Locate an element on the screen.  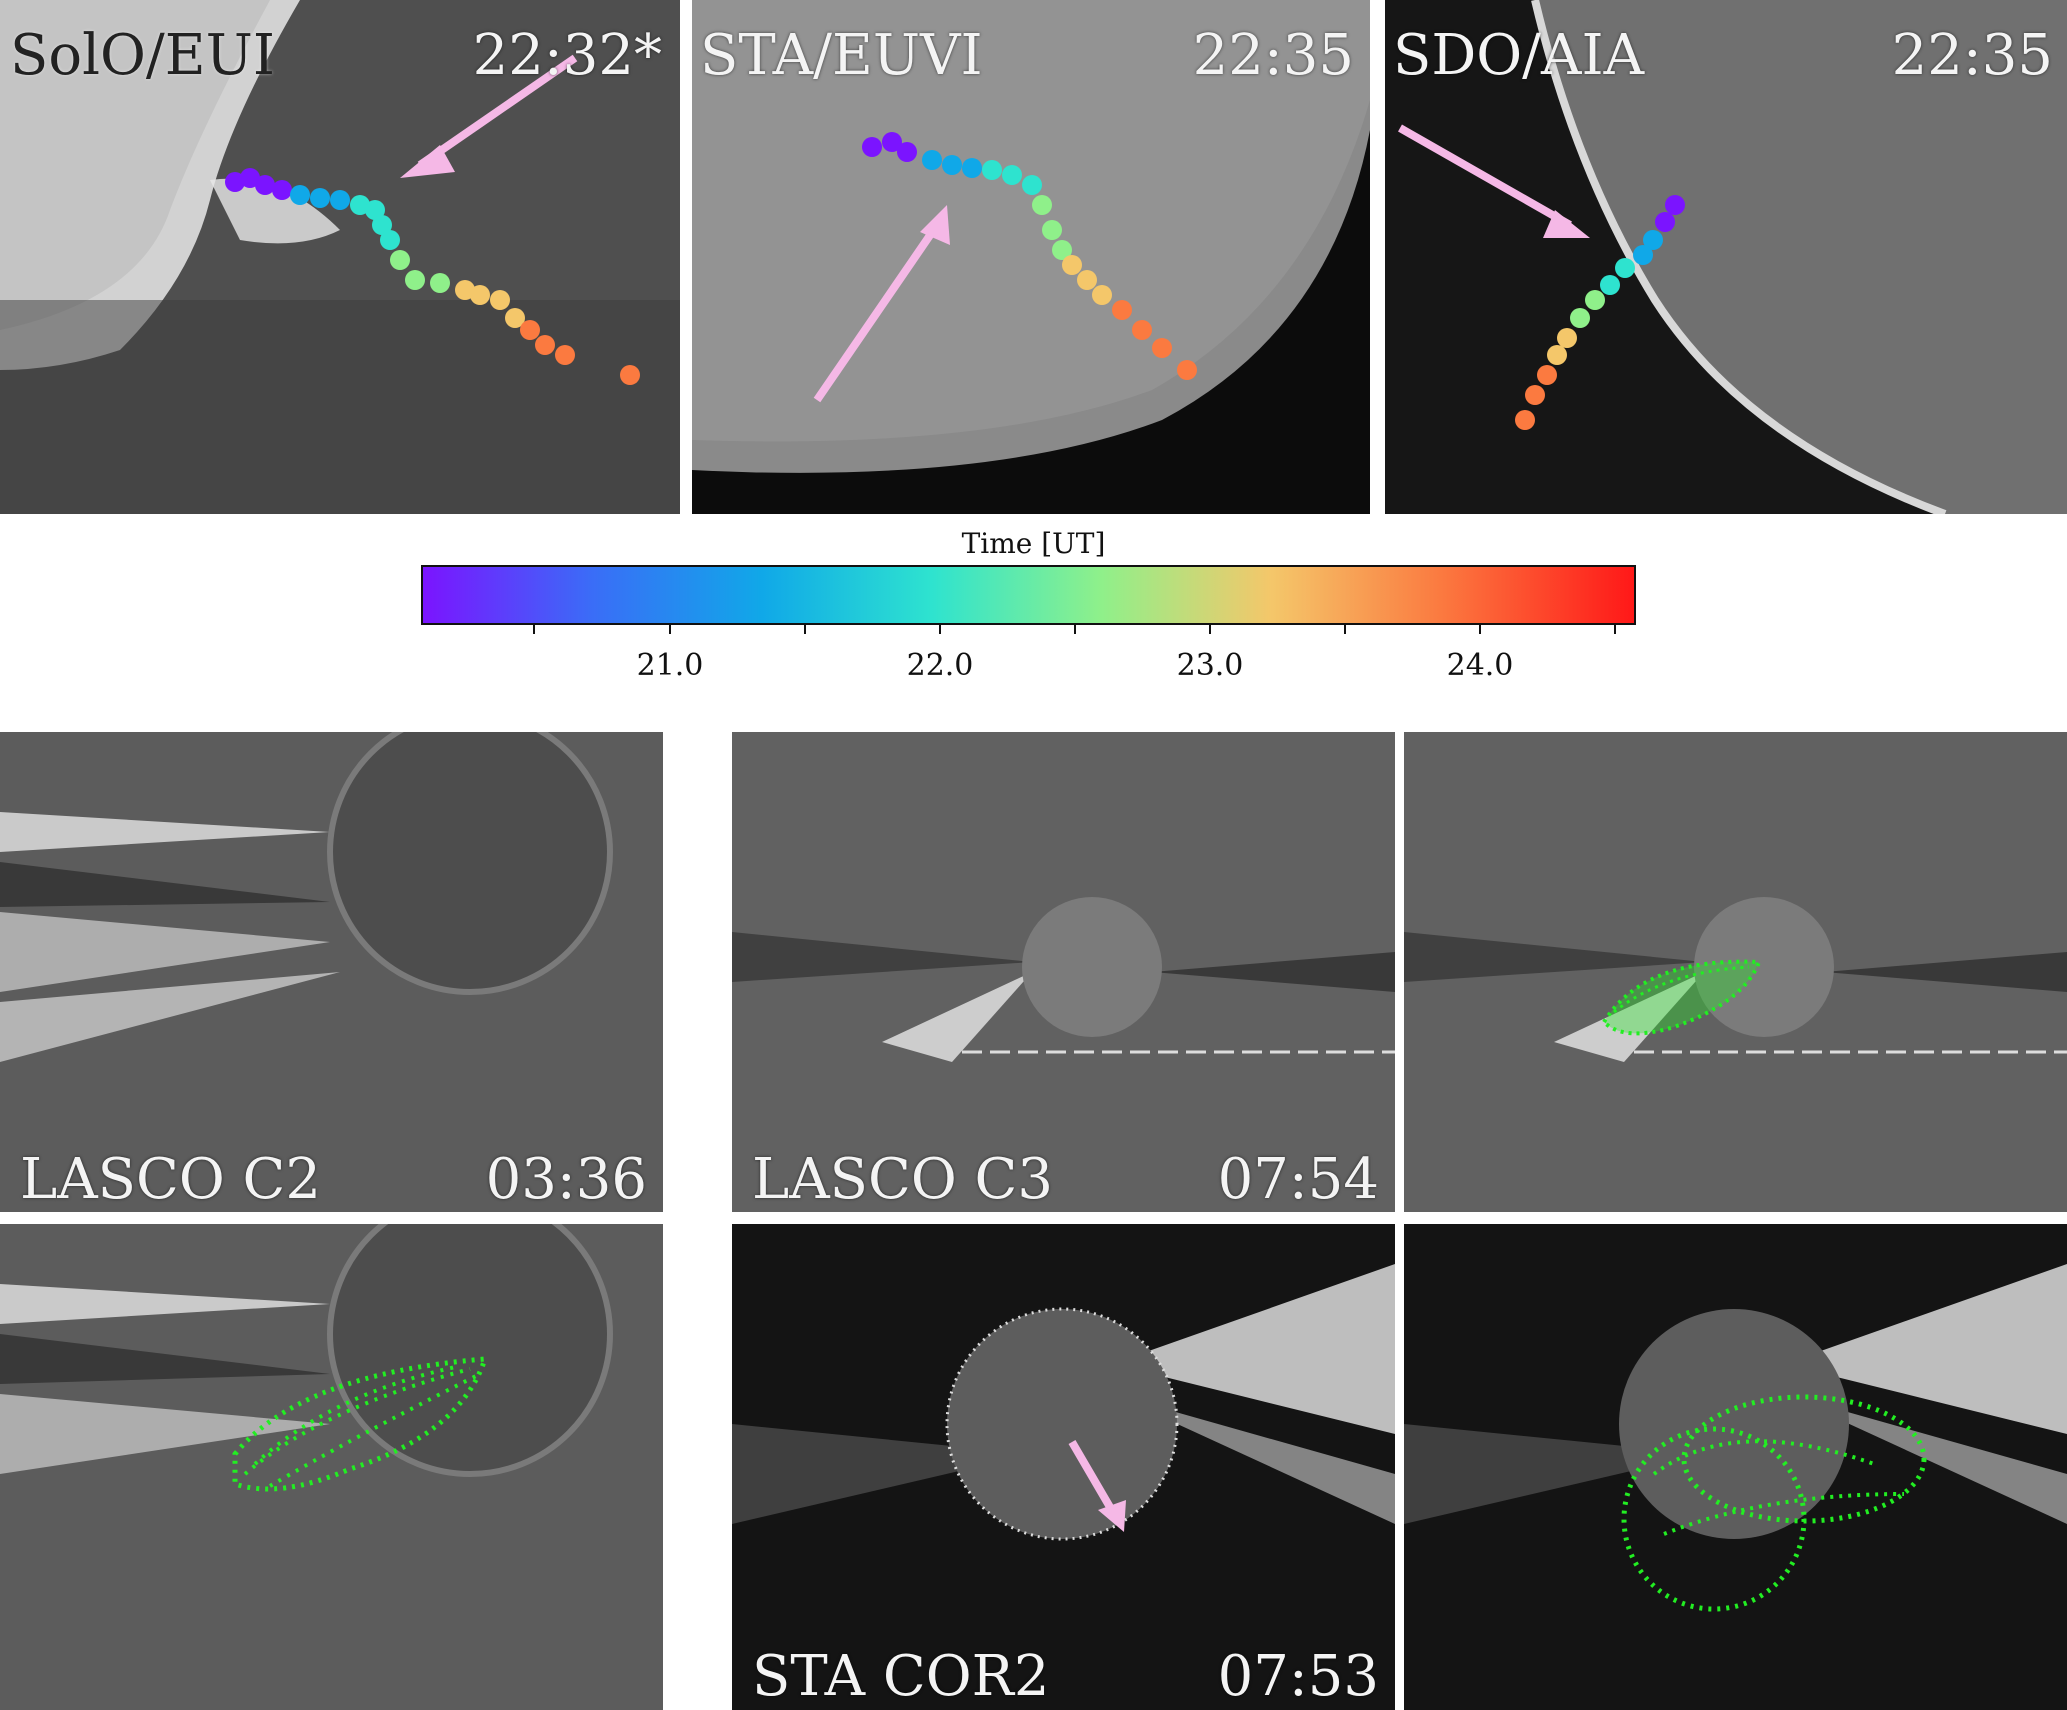
lasco-c3-model-panel is located at coordinates (1735, 972).